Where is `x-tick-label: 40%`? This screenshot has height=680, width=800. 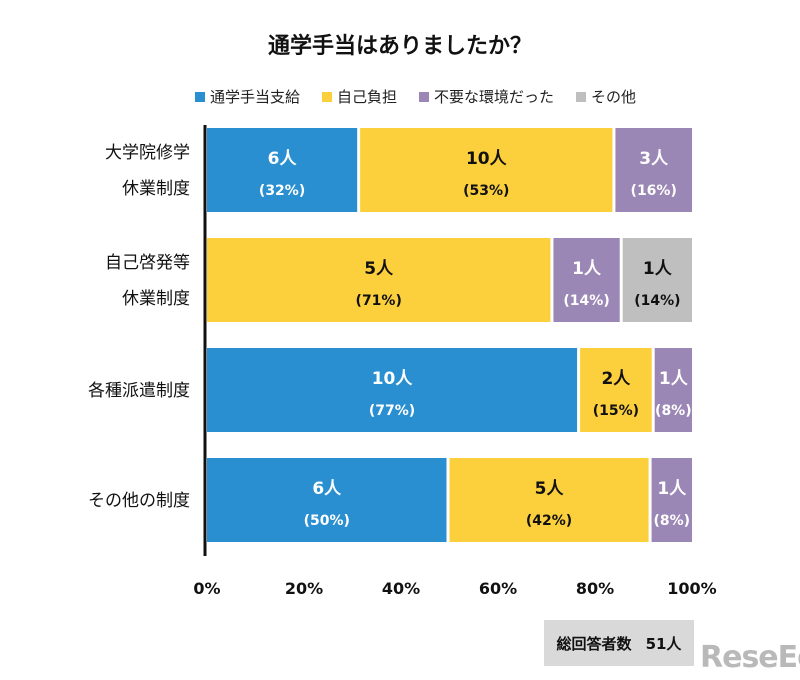 x-tick-label: 40% is located at coordinates (401, 588).